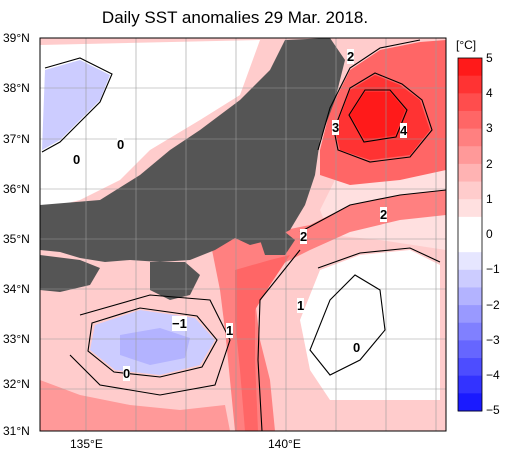 The height and width of the screenshot is (456, 507). I want to click on lat-label: 32°N, so click(16, 384).